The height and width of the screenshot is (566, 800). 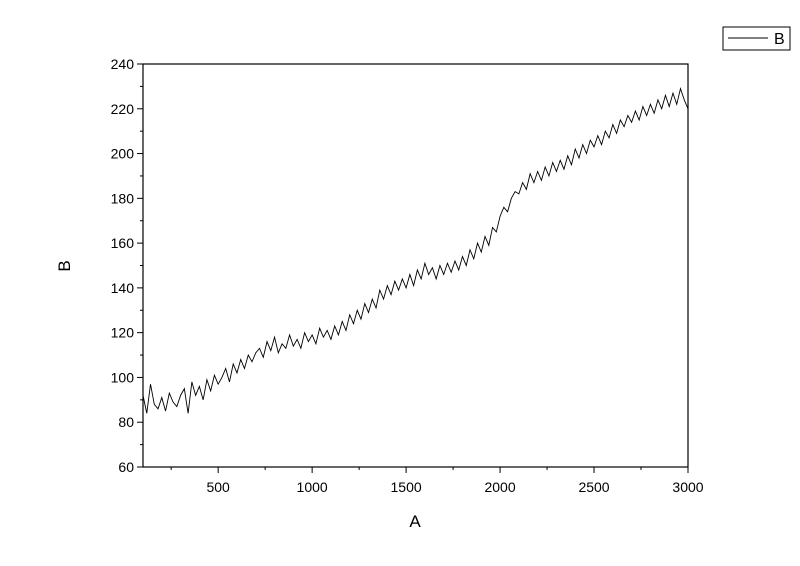 I want to click on y-tick-label: 120, so click(x=123, y=333).